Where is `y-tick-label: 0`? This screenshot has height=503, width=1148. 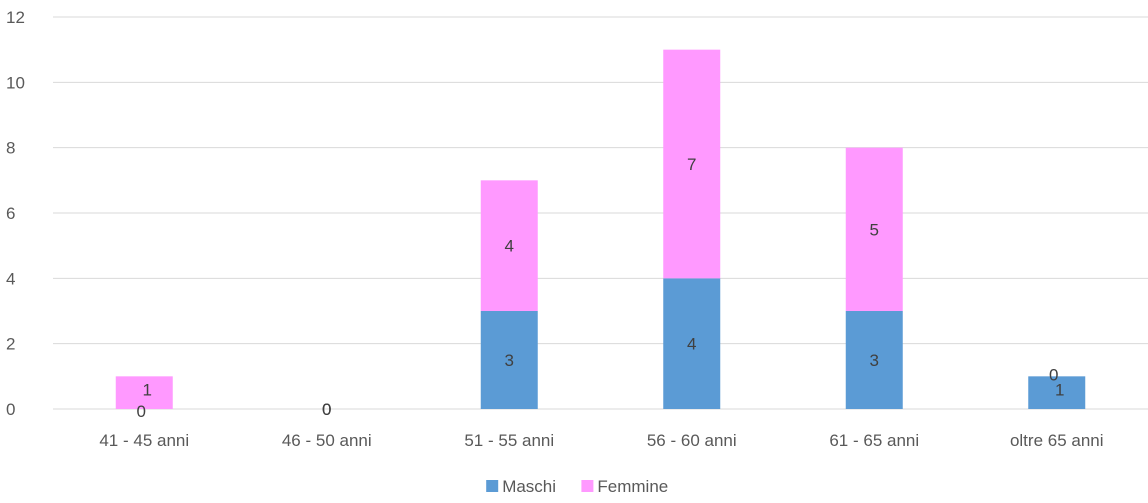
y-tick-label: 0 is located at coordinates (10, 409).